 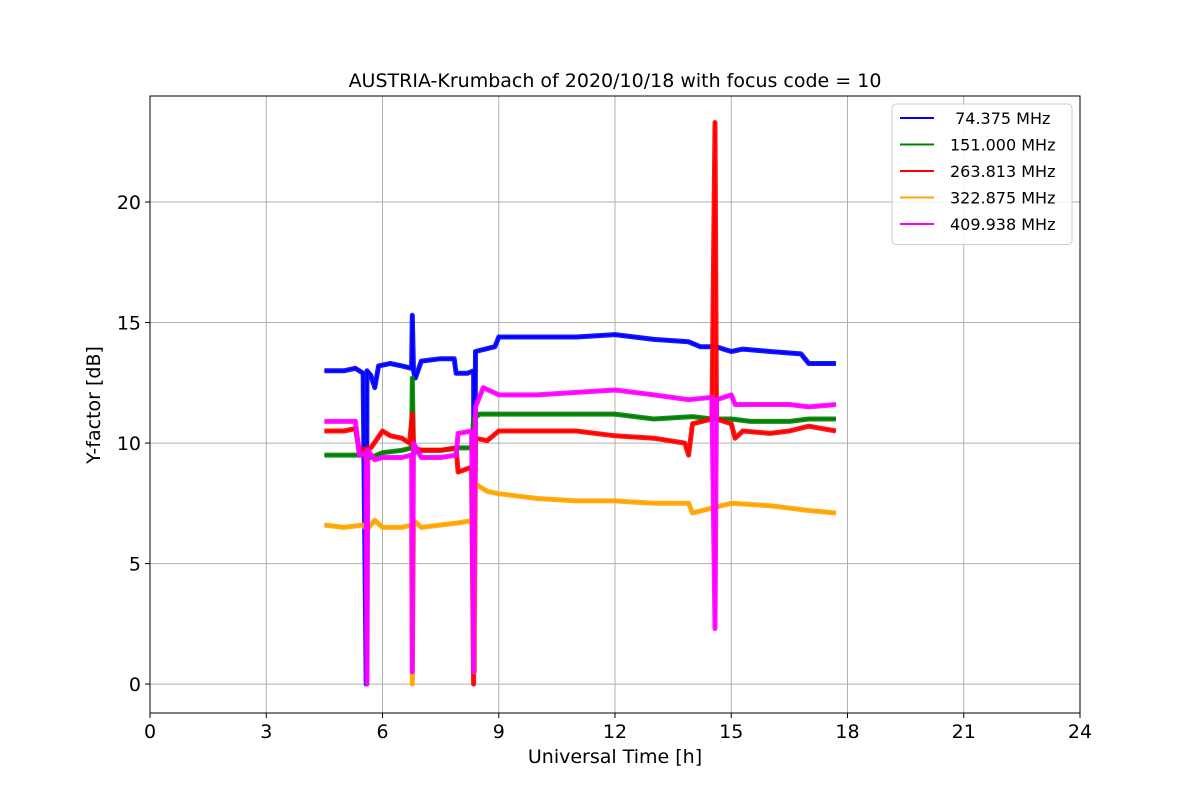 I want to click on y-tick-label: 20, so click(x=129, y=203).